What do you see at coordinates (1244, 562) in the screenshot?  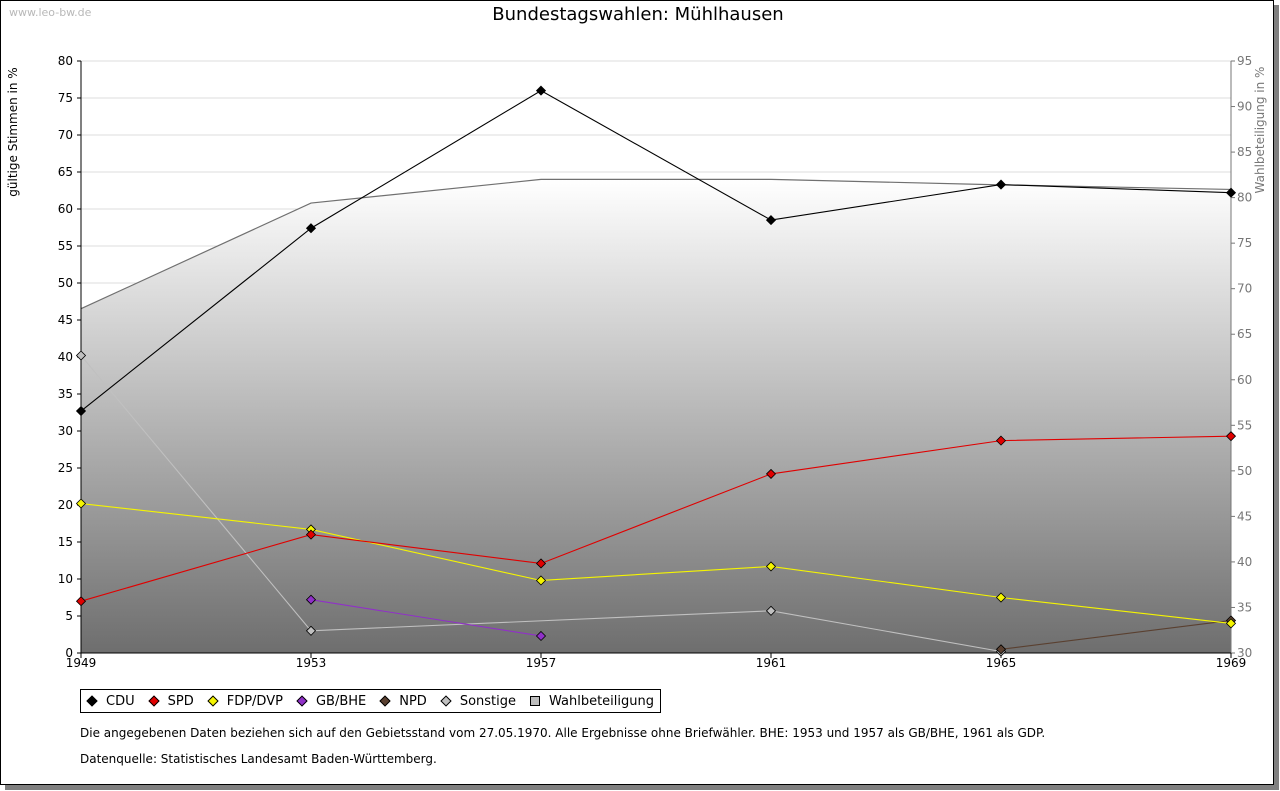 I see `y-tick-label-right: 40` at bounding box center [1244, 562].